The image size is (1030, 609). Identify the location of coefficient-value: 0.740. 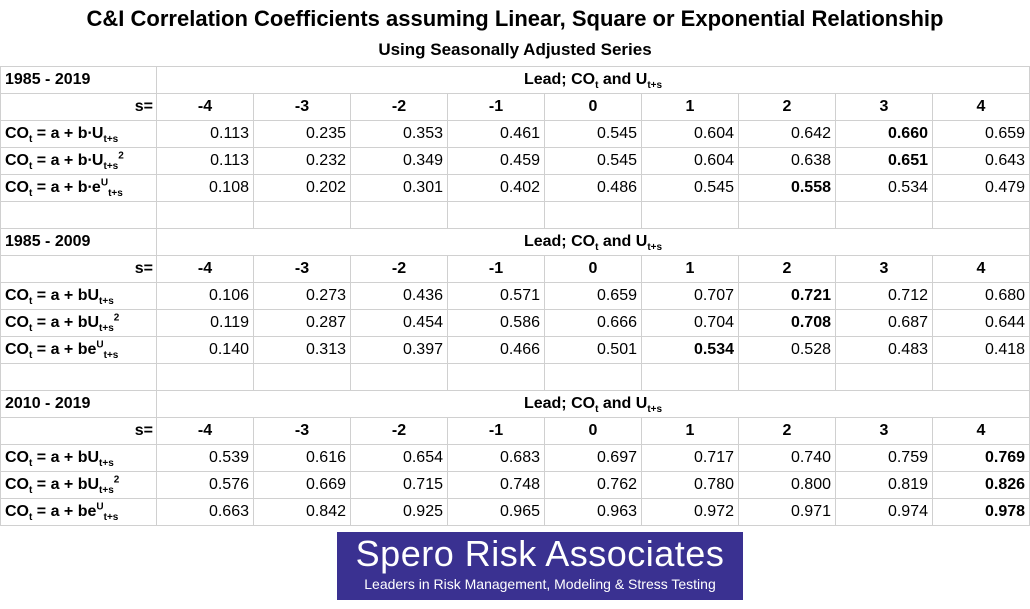
(810, 457).